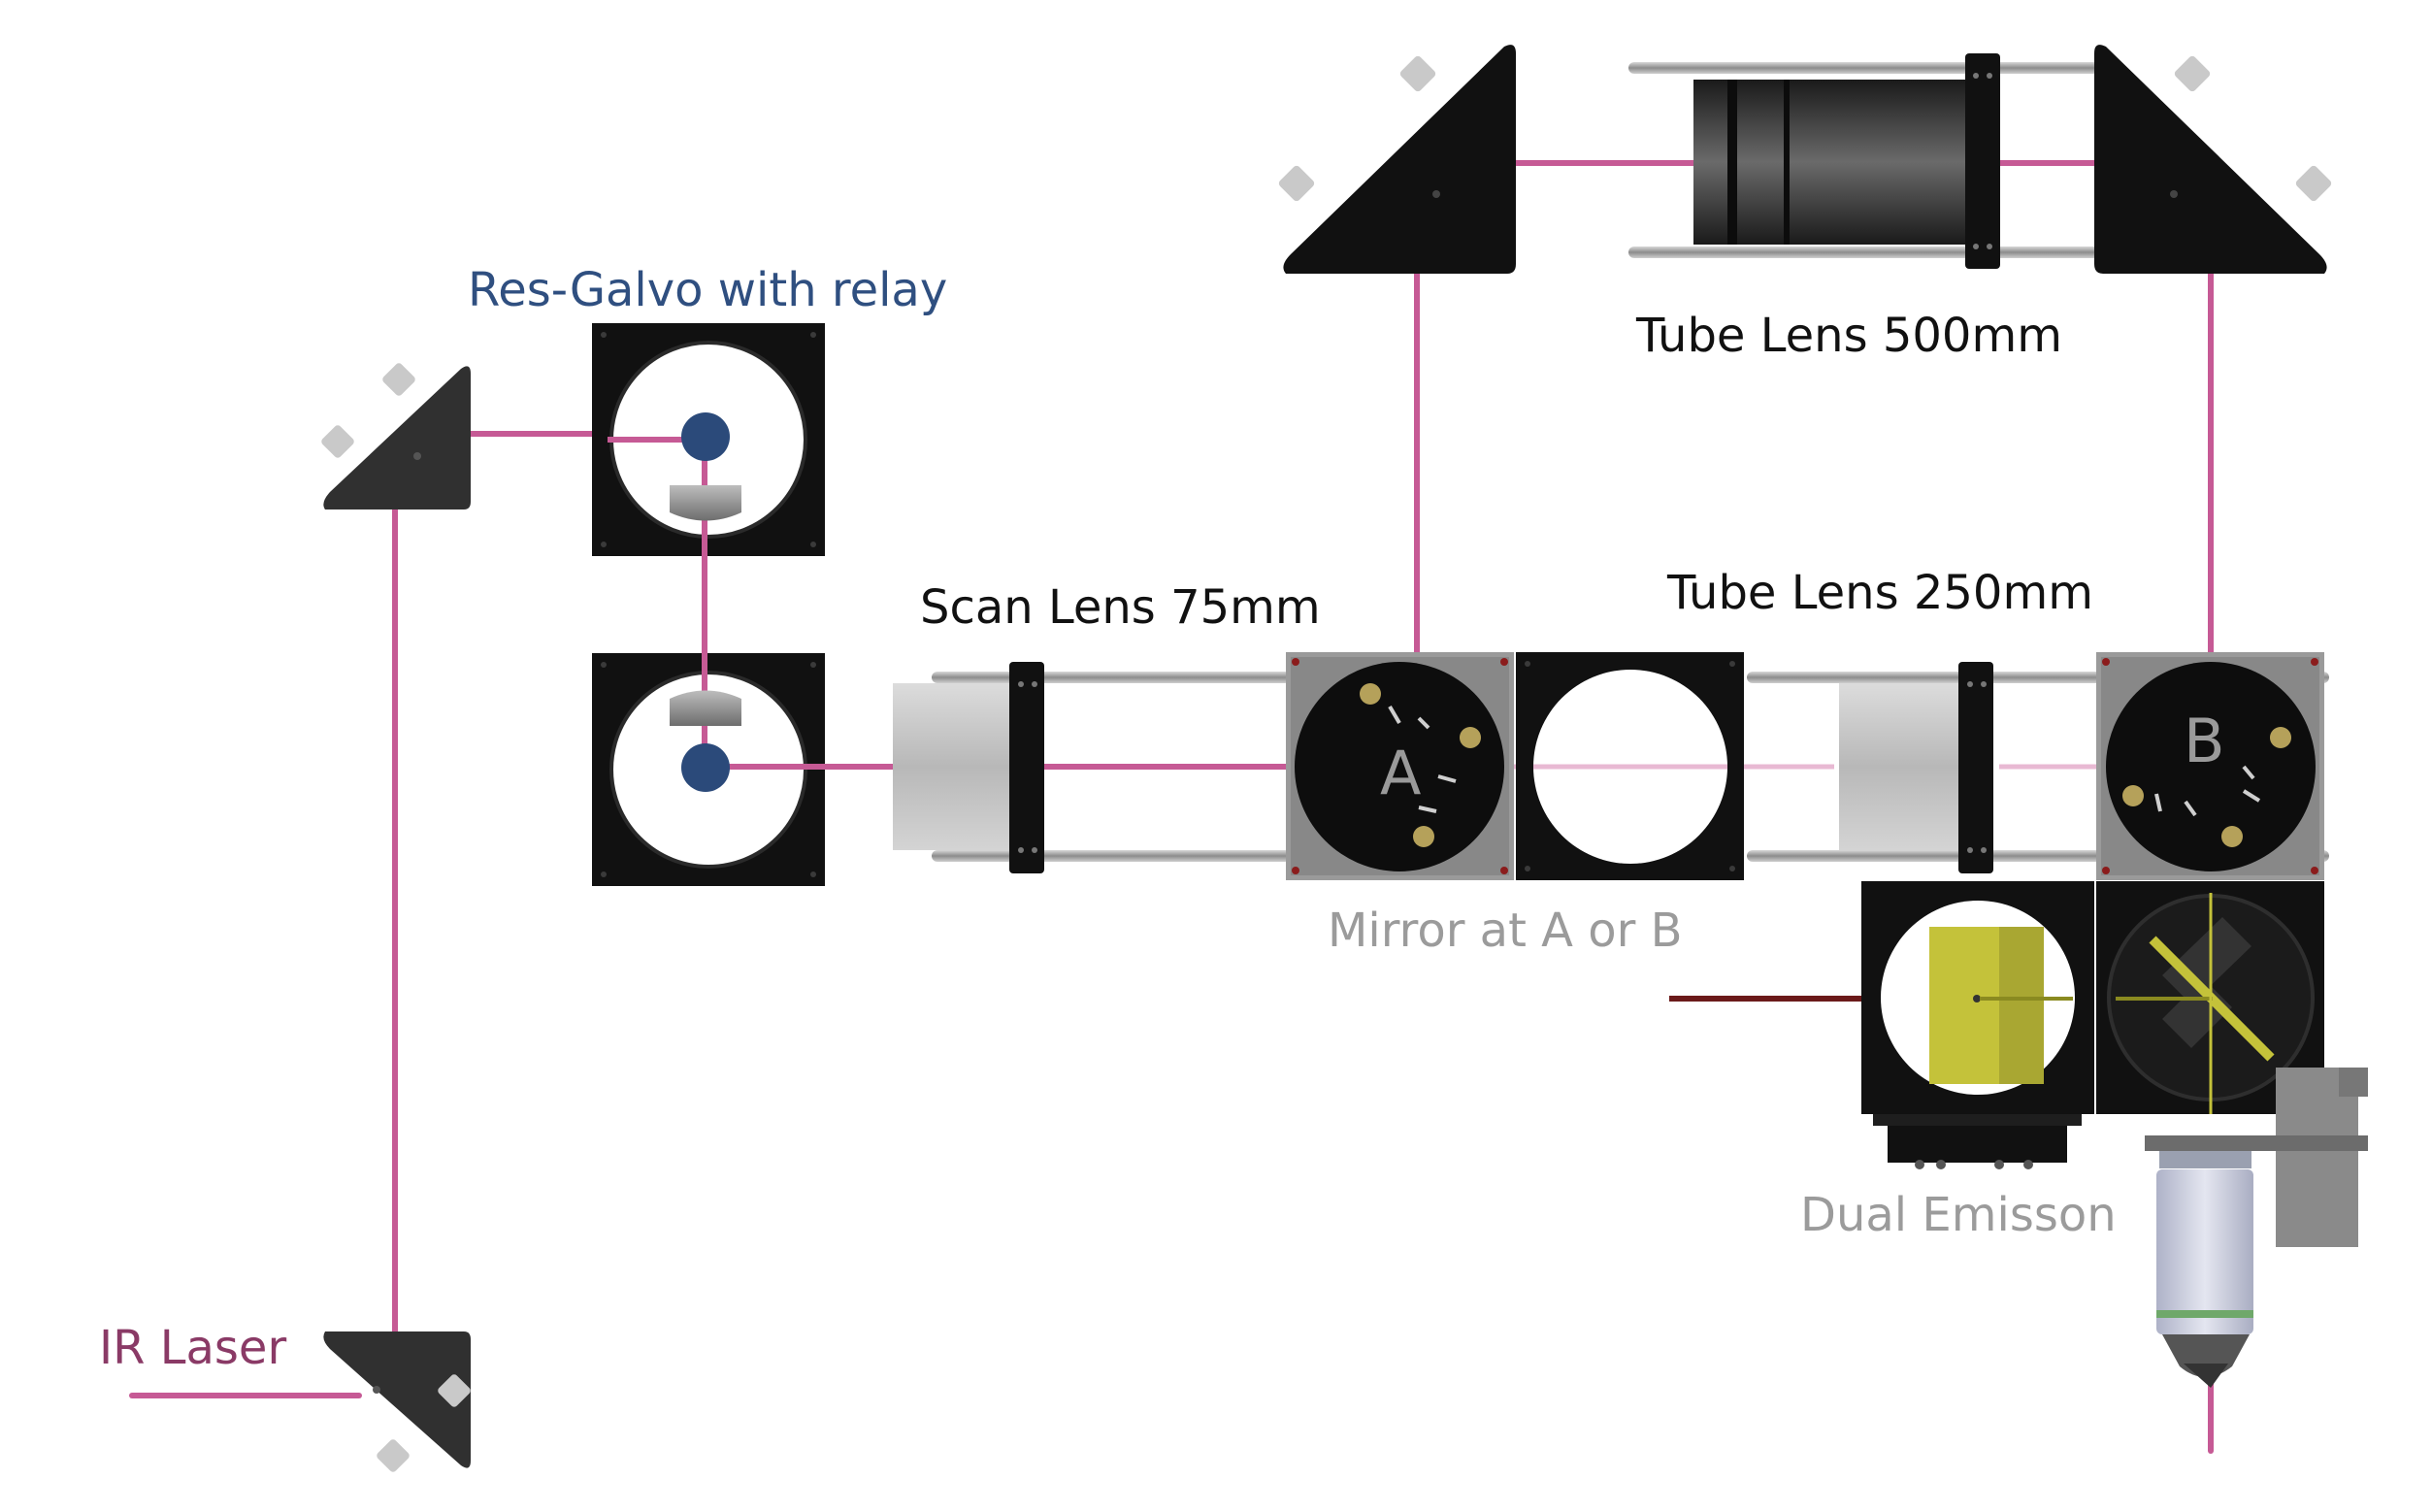 The width and height of the screenshot is (2432, 1512). What do you see at coordinates (1400, 773) in the screenshot?
I see `marker-a: A` at bounding box center [1400, 773].